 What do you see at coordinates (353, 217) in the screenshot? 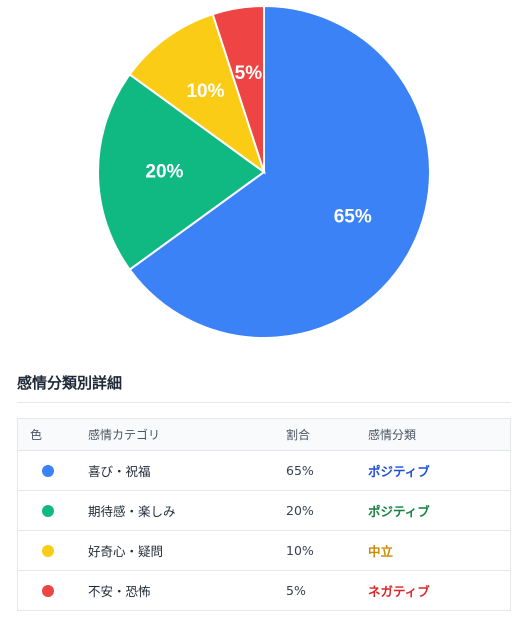
I see `slice-label: 65%` at bounding box center [353, 217].